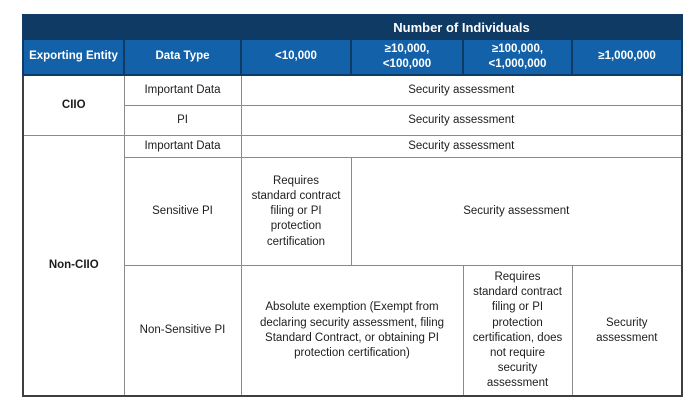 The height and width of the screenshot is (416, 700). What do you see at coordinates (407, 63) in the screenshot?
I see `col-header-line: <100,000` at bounding box center [407, 63].